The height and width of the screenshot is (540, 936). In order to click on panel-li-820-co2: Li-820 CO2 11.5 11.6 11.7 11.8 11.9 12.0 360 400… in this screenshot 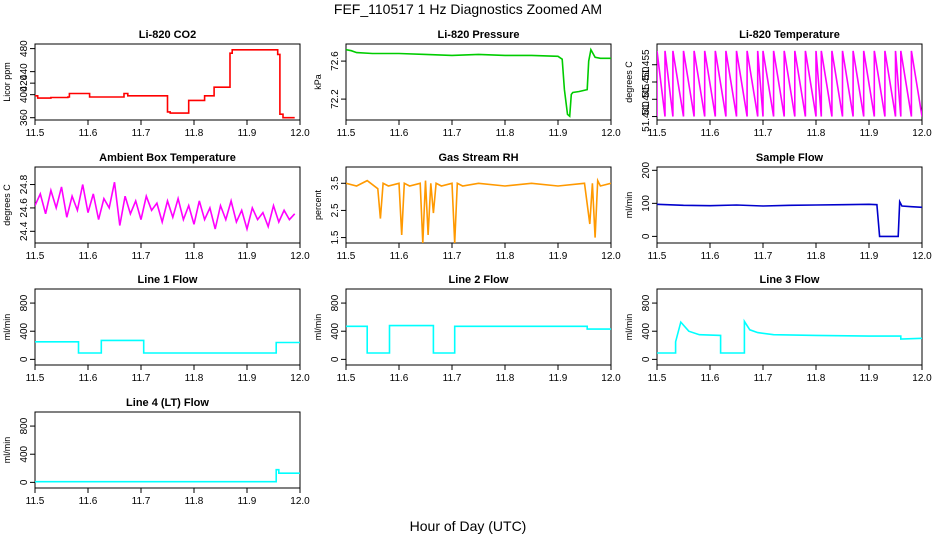, I will do `click(156, 84)`.